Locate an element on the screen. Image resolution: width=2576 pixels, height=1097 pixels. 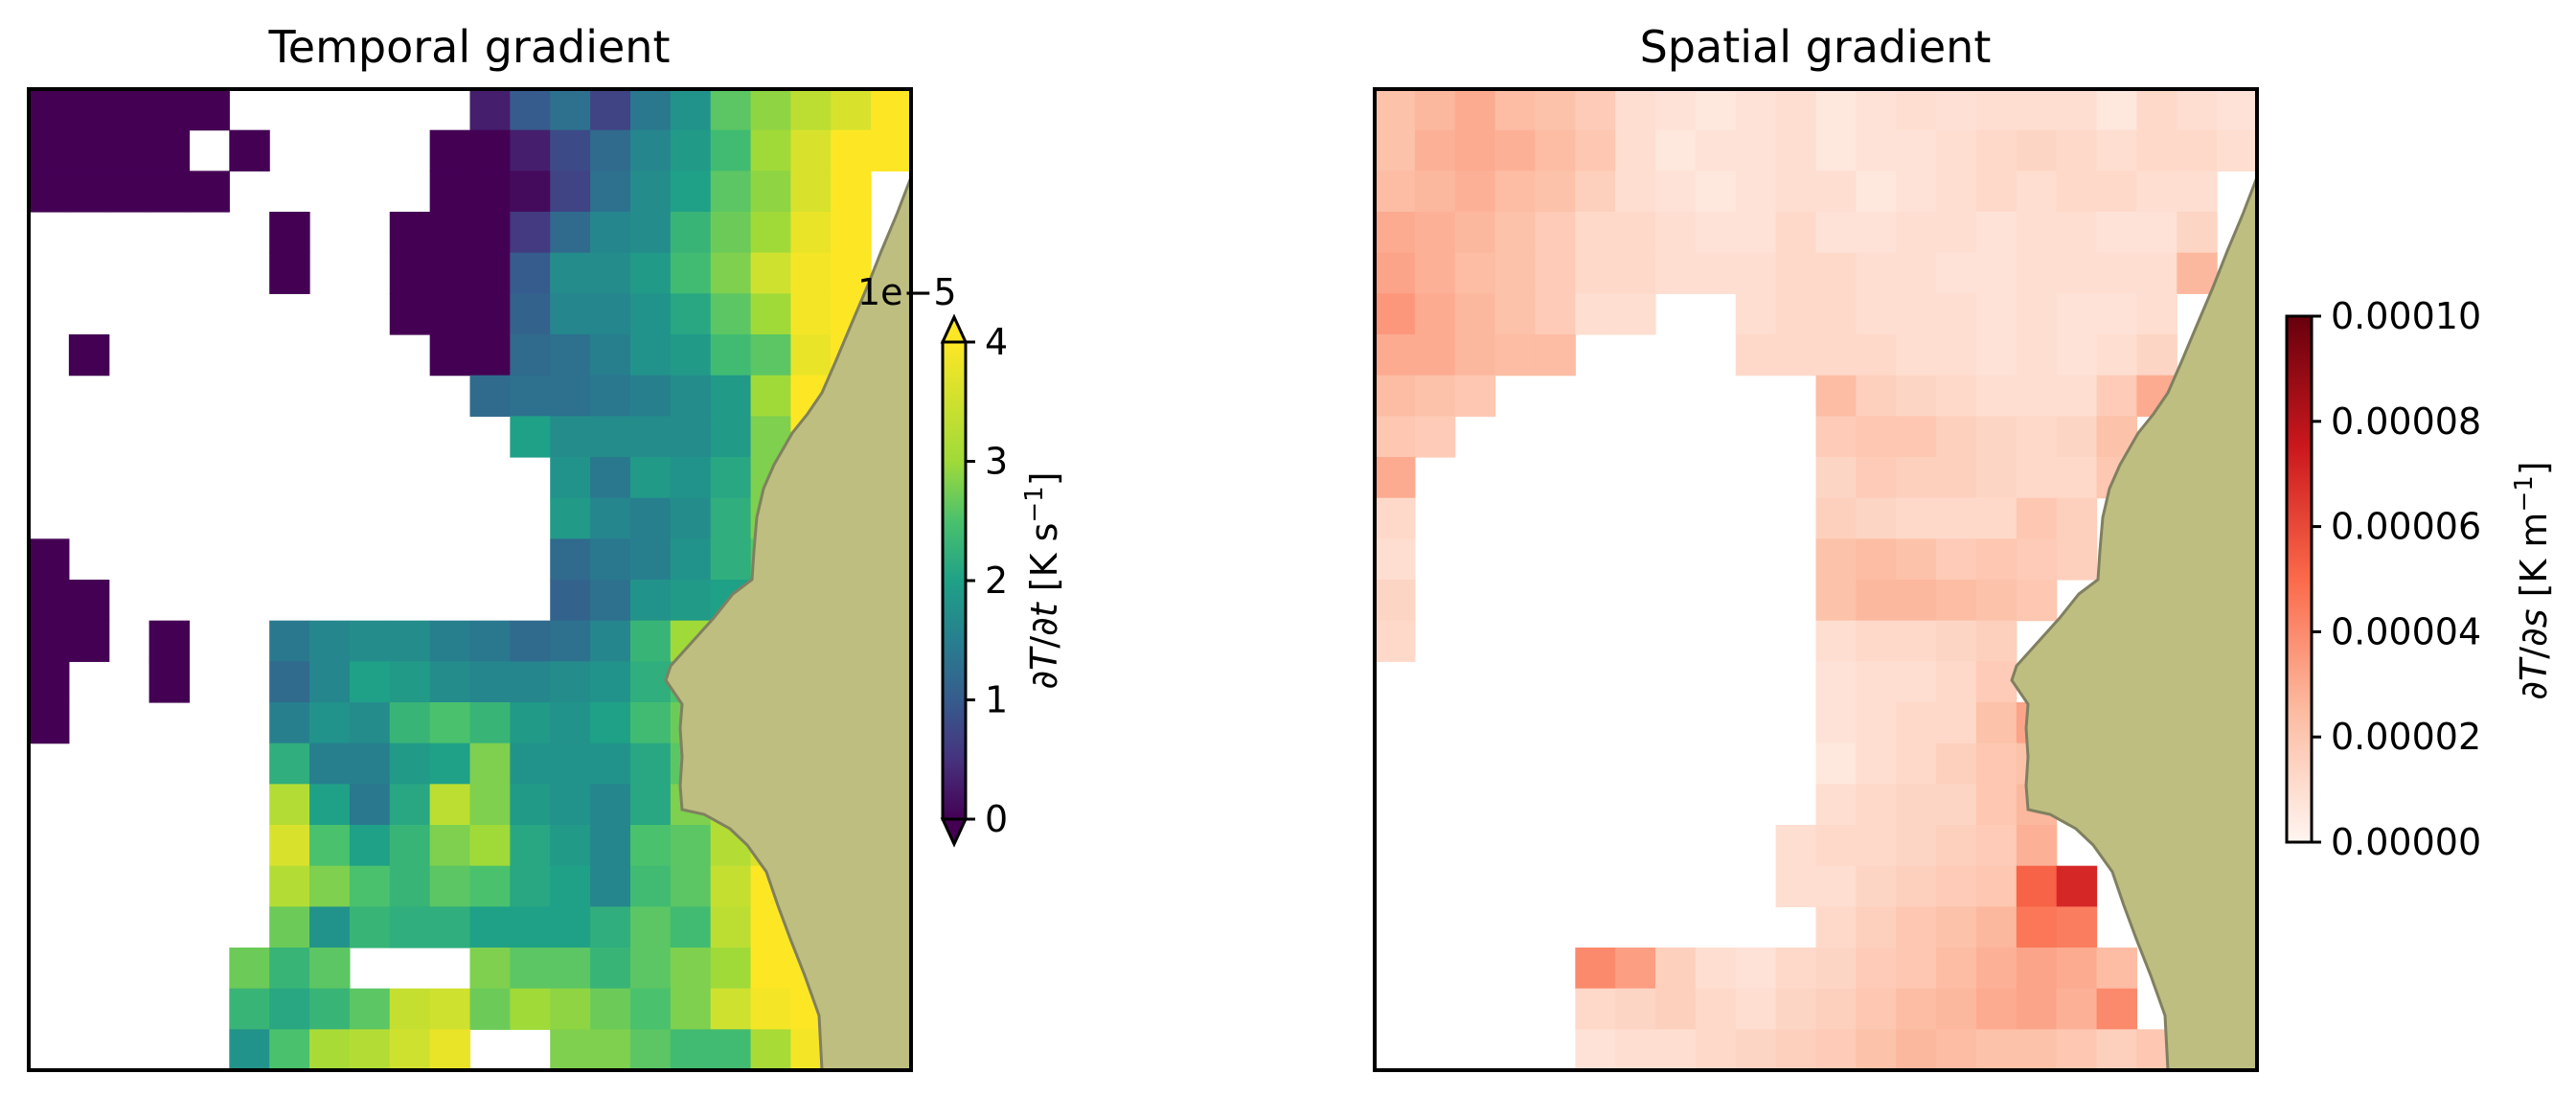
colorbar-tick-label: 0.00008 is located at coordinates (2406, 421).